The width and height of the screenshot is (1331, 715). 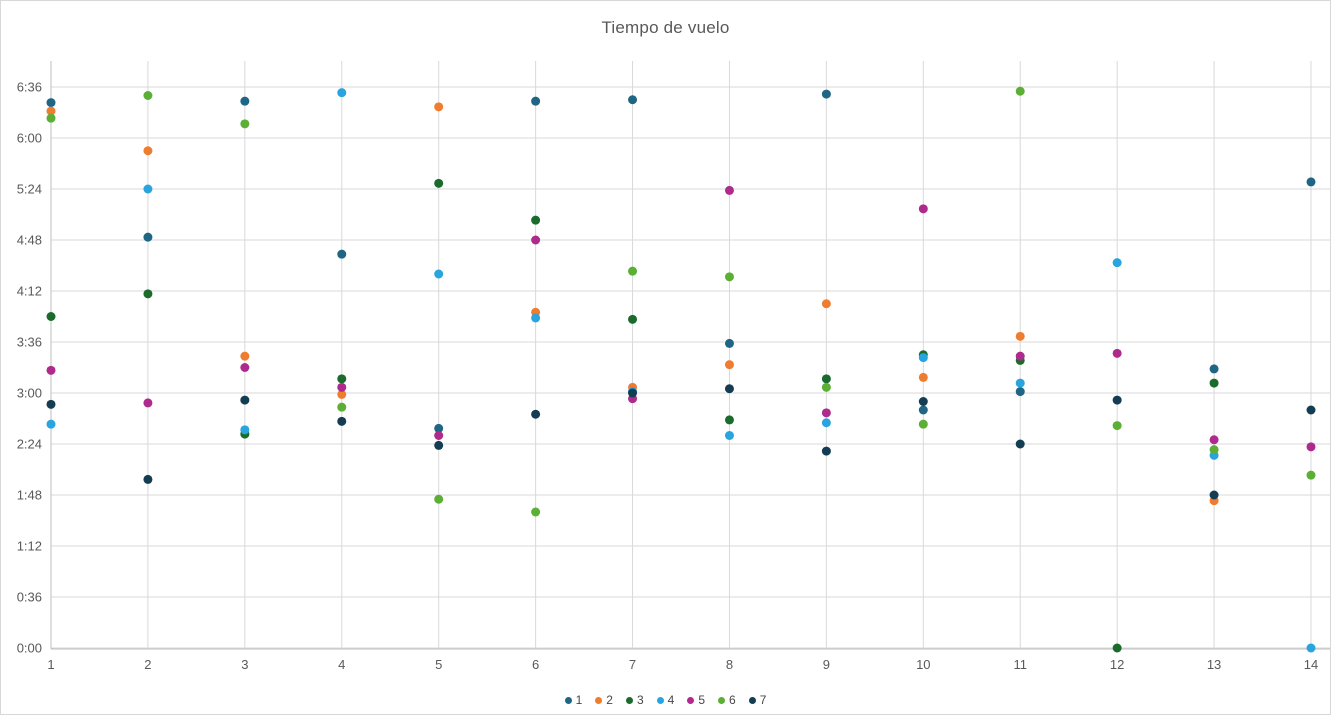 I want to click on legend: 1 2 3 4 5 6 7, so click(x=665, y=700).